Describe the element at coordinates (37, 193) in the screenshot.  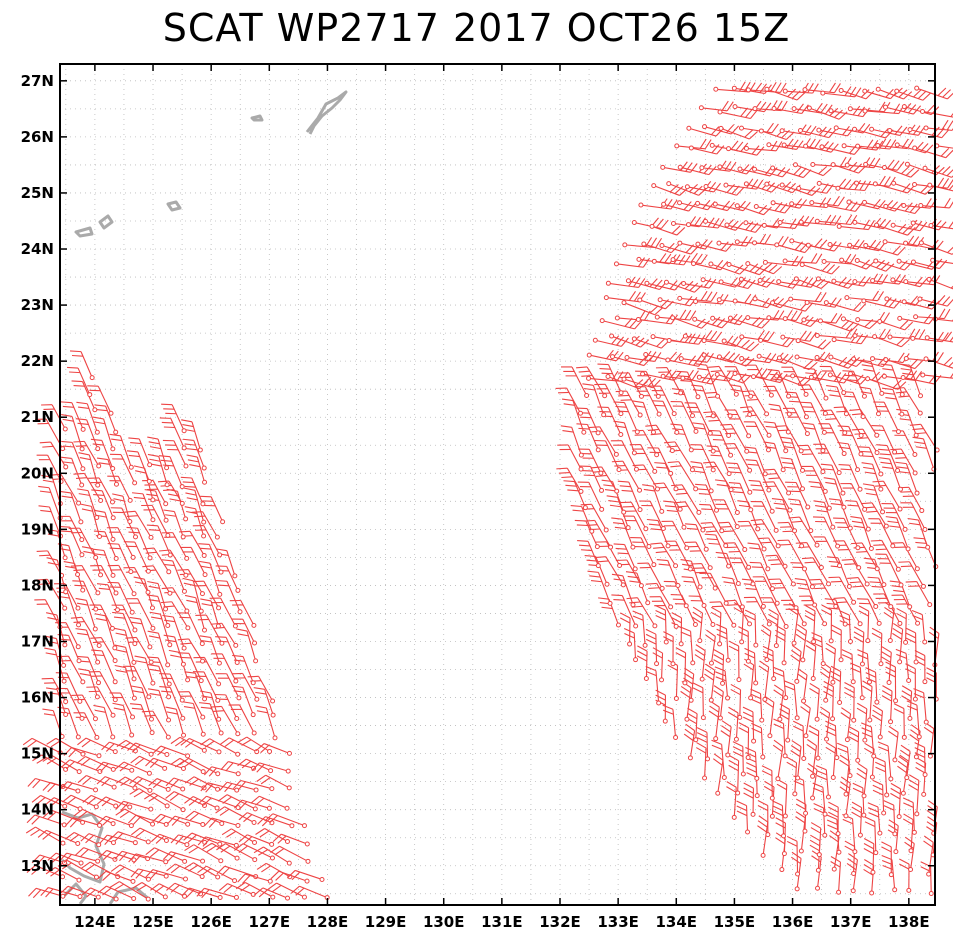
I see `y-tick-label: 25N` at that location.